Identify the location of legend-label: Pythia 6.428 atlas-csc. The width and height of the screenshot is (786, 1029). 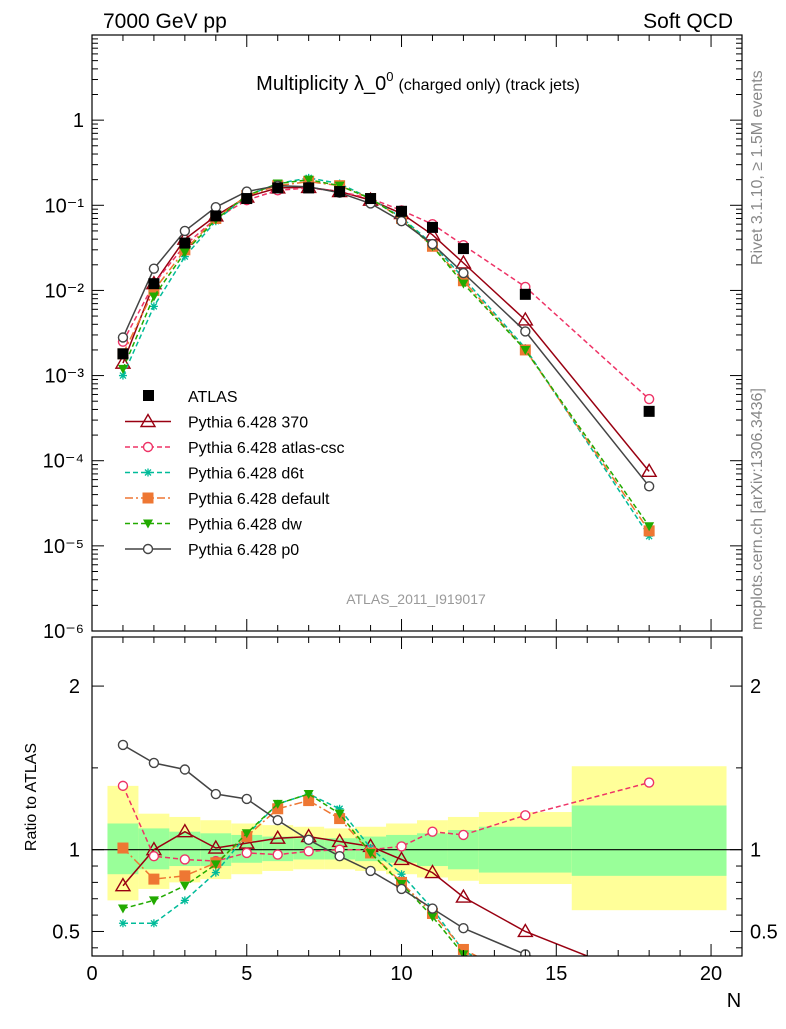
(266, 448).